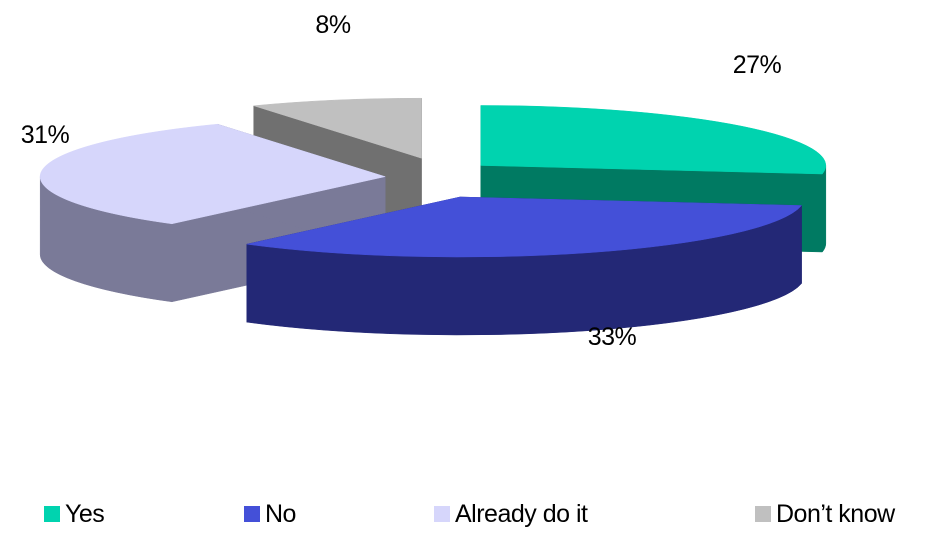 The width and height of the screenshot is (937, 534). I want to click on legend-label: Yes, so click(85, 513).